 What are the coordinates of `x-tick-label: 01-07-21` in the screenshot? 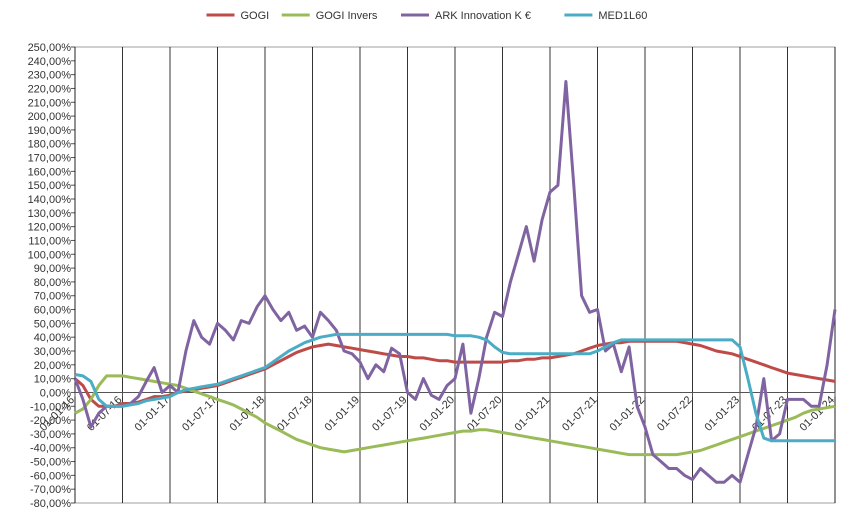 It's located at (580, 414).